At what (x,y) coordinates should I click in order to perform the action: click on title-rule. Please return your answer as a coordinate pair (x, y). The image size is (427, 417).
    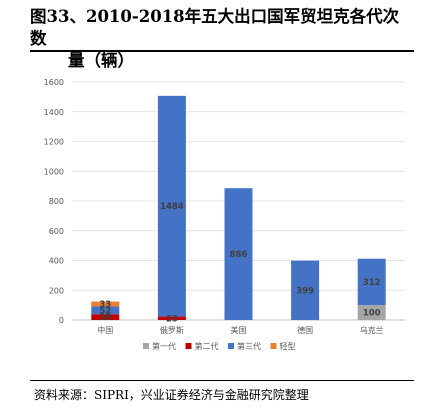
    Looking at the image, I should click on (222, 51).